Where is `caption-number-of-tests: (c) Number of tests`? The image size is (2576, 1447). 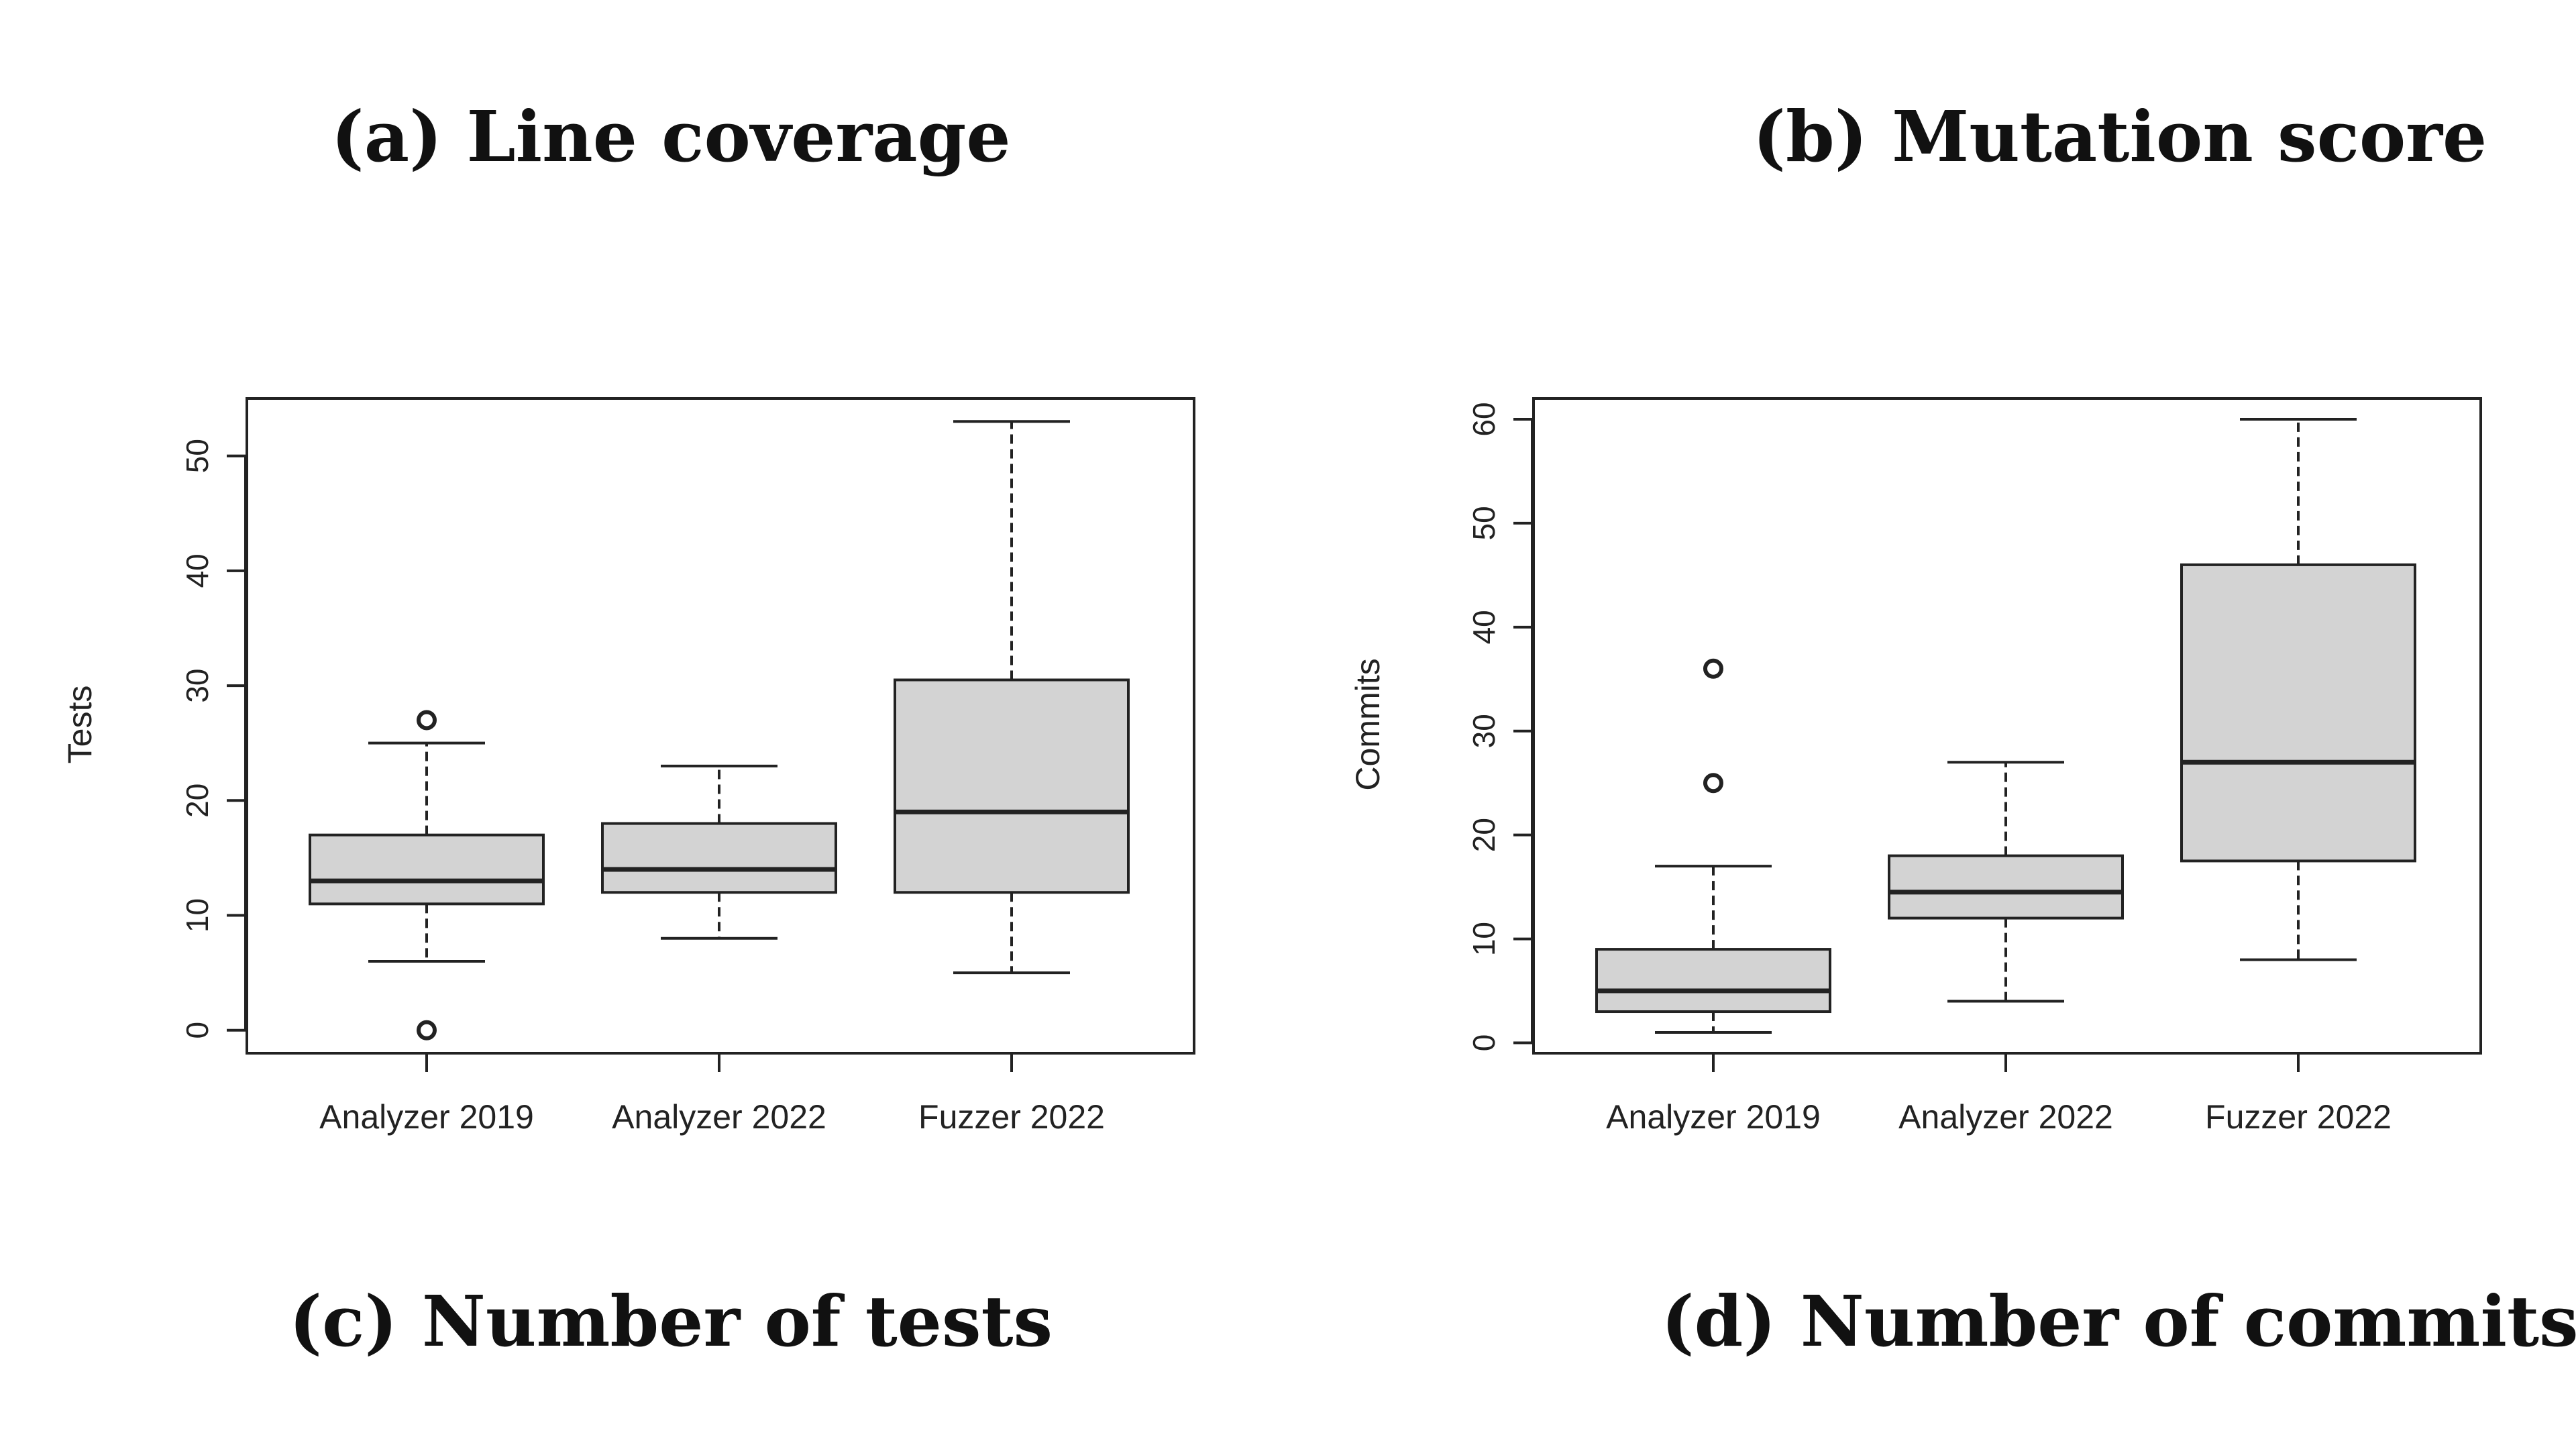 caption-number-of-tests: (c) Number of tests is located at coordinates (670, 1321).